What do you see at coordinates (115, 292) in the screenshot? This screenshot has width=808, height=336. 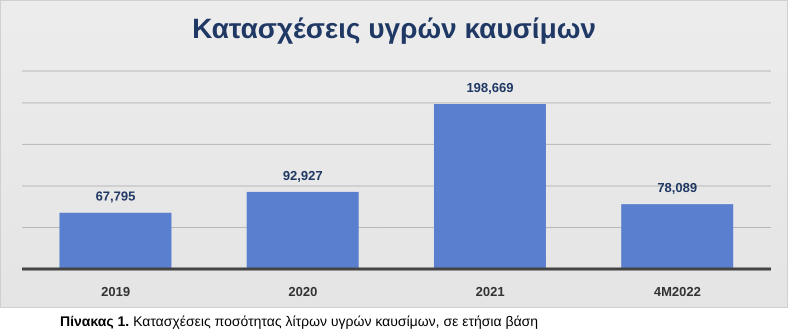 I see `x-tick-label: 2019` at bounding box center [115, 292].